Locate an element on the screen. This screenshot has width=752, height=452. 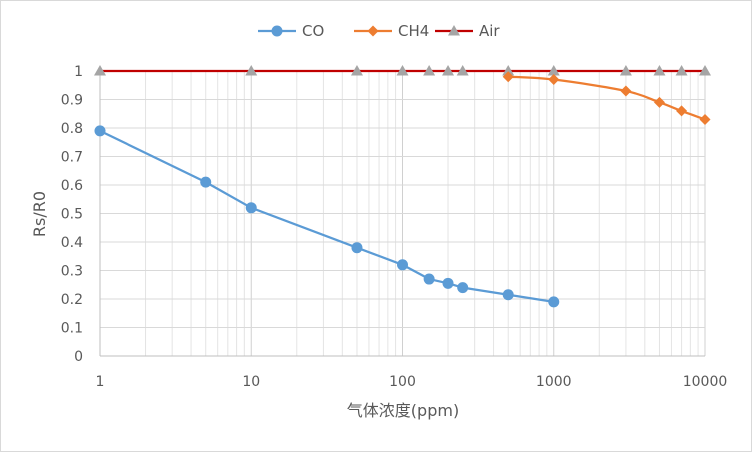
legend: CO CH4 Air is located at coordinates (379, 31).